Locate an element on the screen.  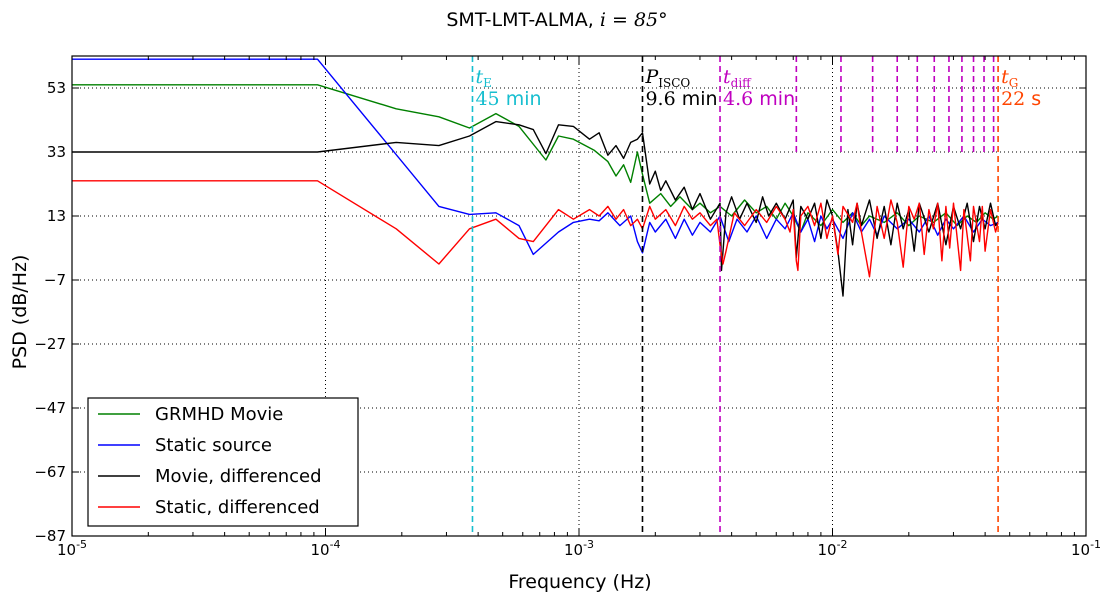
legend-box is located at coordinates (223, 462).